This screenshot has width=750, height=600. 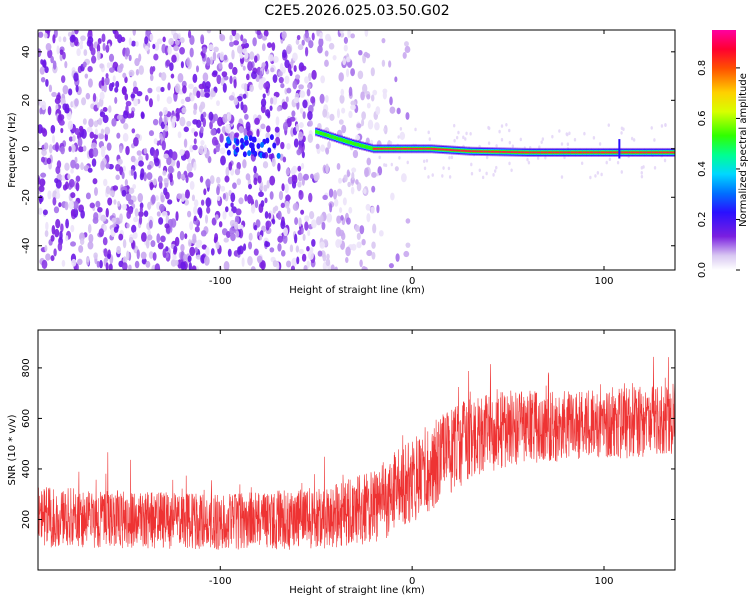 What do you see at coordinates (702, 118) in the screenshot?
I see `colorbar-tick-label: 0.6` at bounding box center [702, 118].